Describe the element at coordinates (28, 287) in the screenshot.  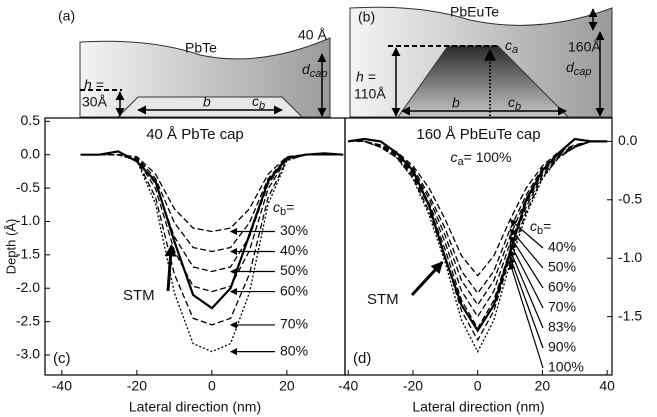
I see `y-tick-label: -2.0` at that location.